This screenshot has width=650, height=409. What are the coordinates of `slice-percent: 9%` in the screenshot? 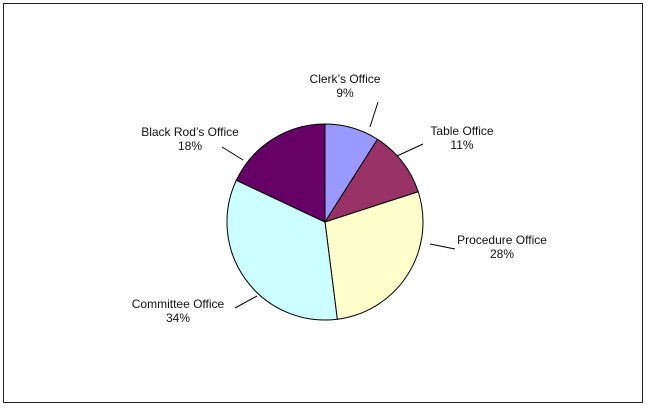 It's located at (345, 93).